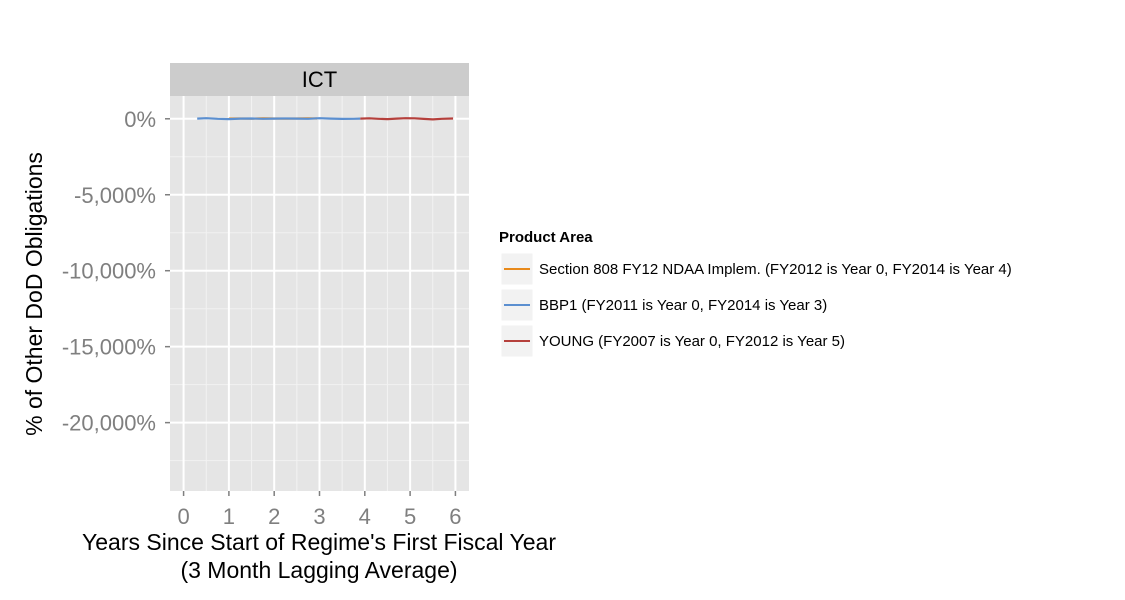  What do you see at coordinates (109, 347) in the screenshot?
I see `y-tick-label: -15,000%` at bounding box center [109, 347].